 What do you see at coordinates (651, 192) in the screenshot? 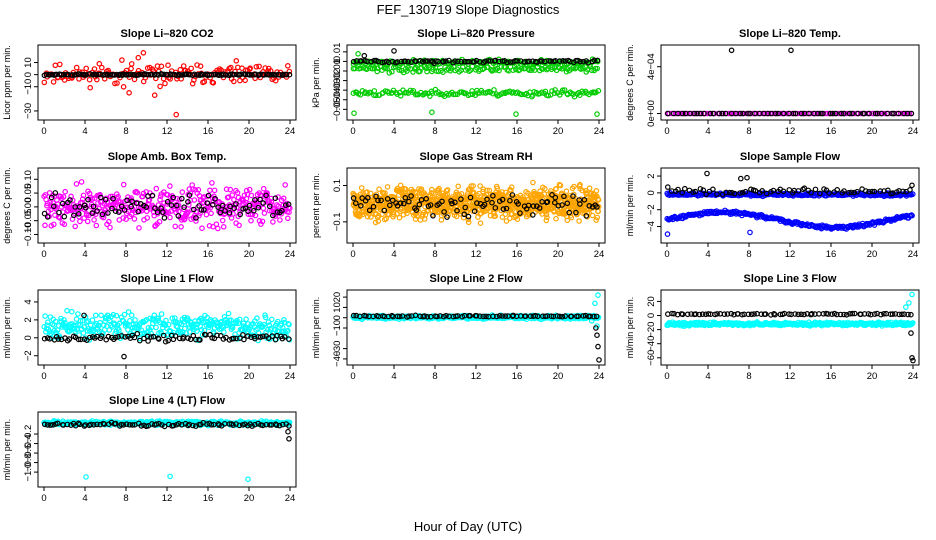
I see `y-tick-label: 0` at bounding box center [651, 192].